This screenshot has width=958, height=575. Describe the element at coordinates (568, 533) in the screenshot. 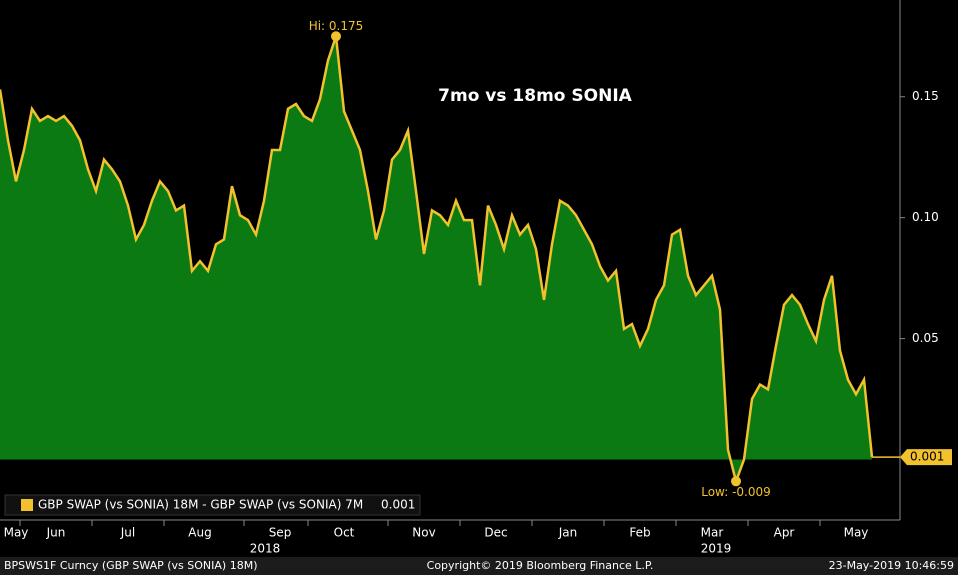

I see `x-tick-label: Jan` at that location.